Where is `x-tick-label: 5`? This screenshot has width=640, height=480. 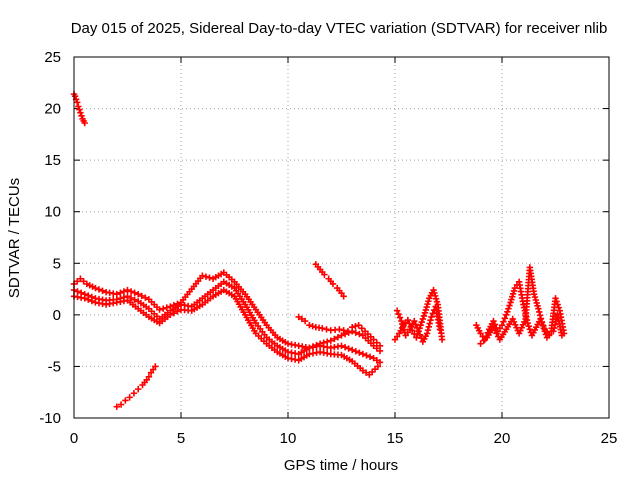 x-tick-label: 5 is located at coordinates (181, 438).